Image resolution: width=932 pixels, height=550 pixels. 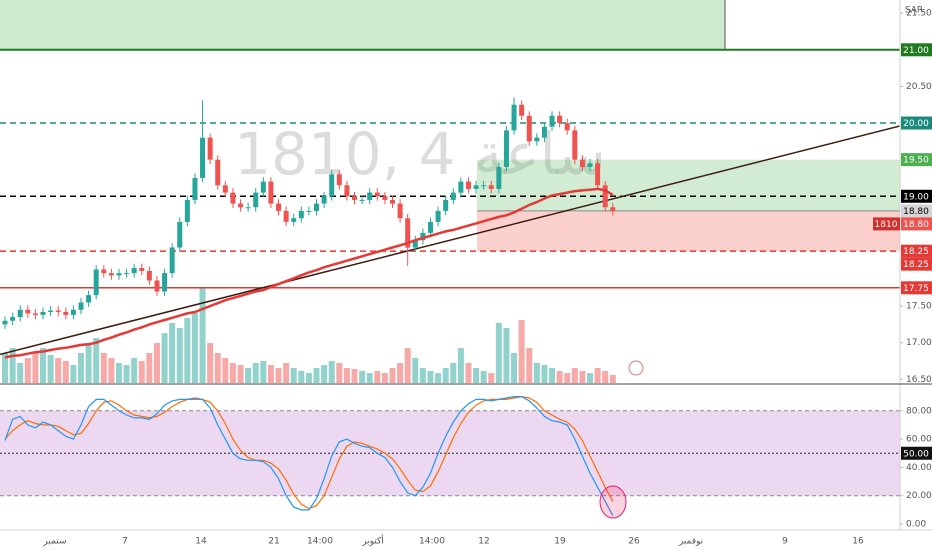 I want to click on price-badge-label: 50.00, so click(x=916, y=454).